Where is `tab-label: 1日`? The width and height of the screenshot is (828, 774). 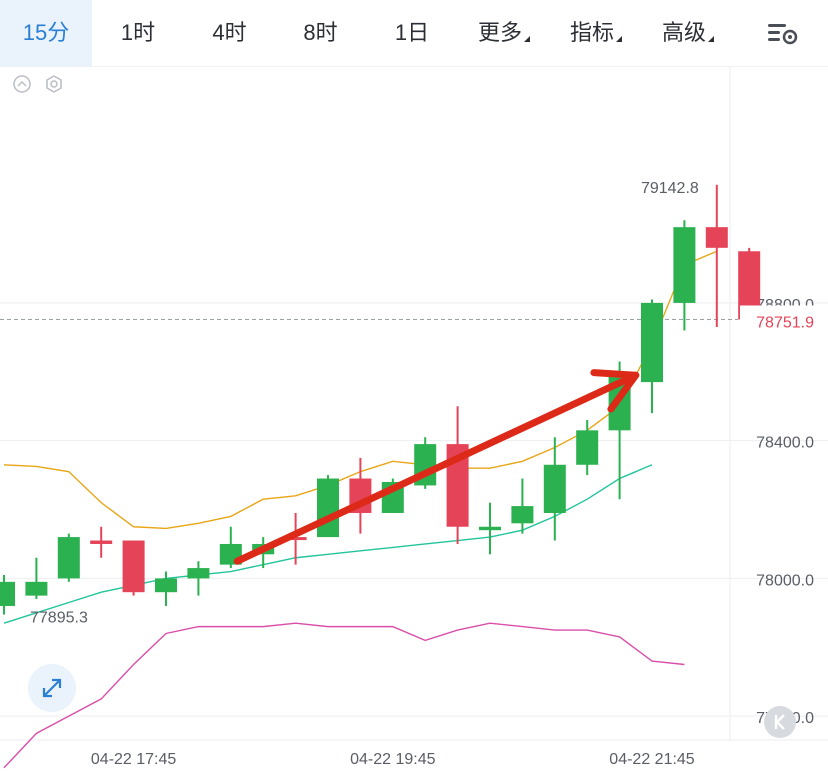
tab-label: 1日 is located at coordinates (412, 32).